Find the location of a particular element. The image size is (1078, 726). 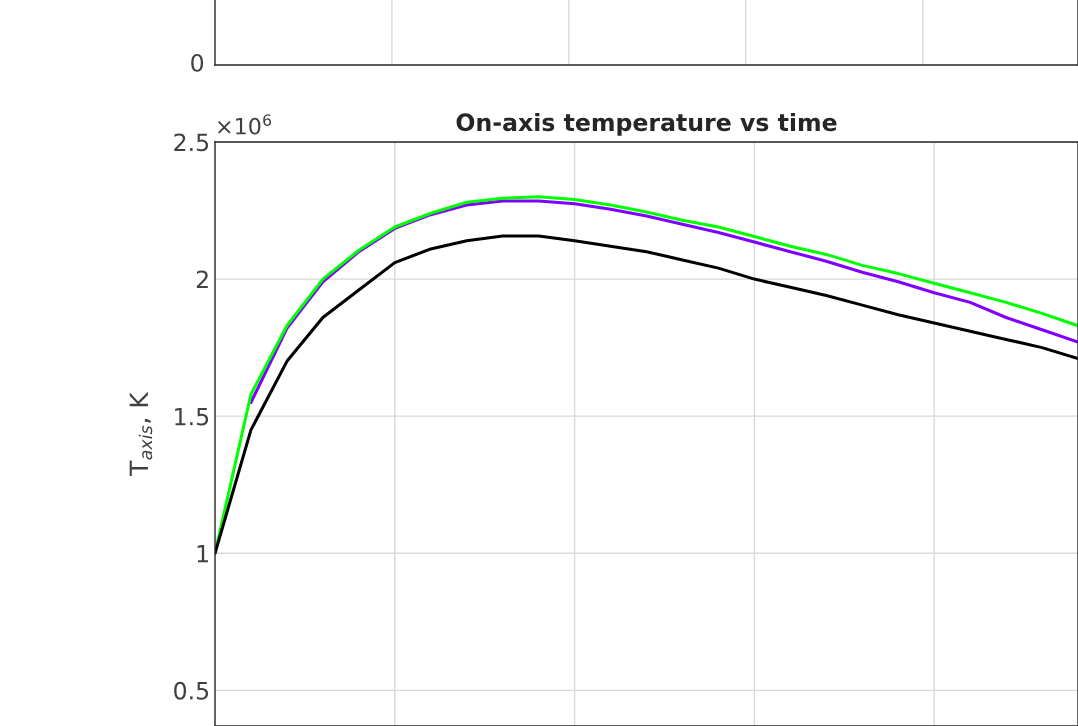

chart-title: On-axis temperature vs time is located at coordinates (646, 124).